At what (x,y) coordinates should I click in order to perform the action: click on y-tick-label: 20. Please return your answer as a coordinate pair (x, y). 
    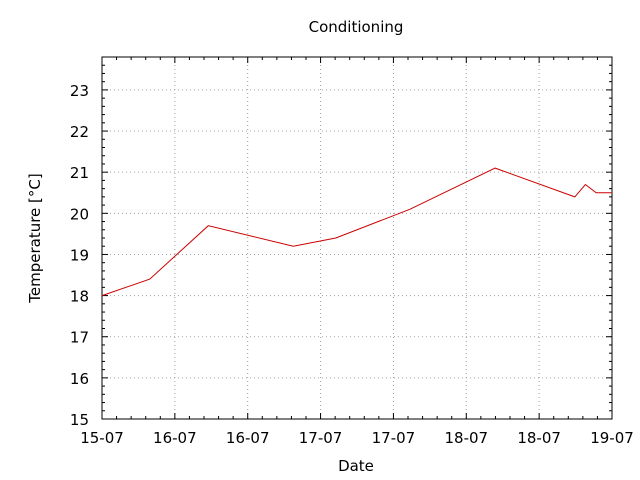
    Looking at the image, I should click on (79, 214).